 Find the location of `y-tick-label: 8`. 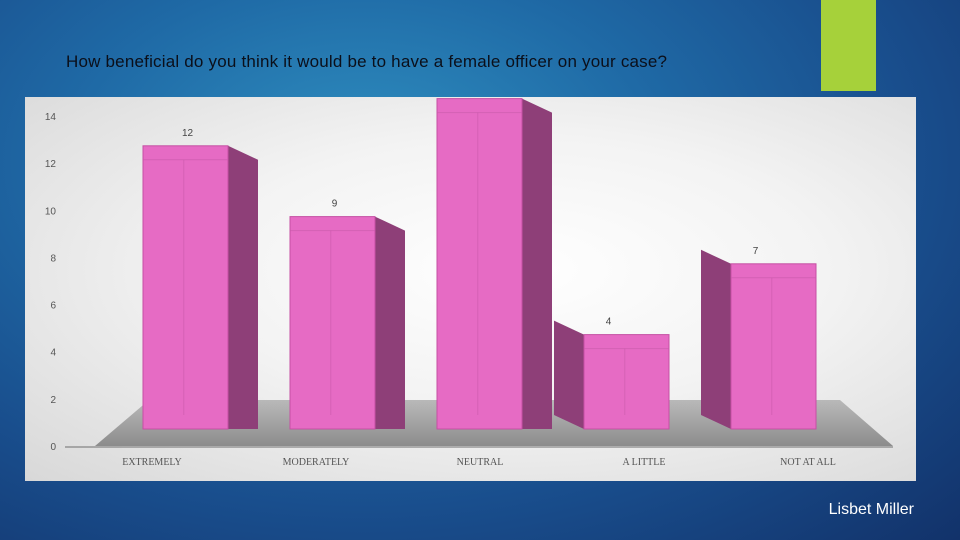

y-tick-label: 8 is located at coordinates (53, 258).